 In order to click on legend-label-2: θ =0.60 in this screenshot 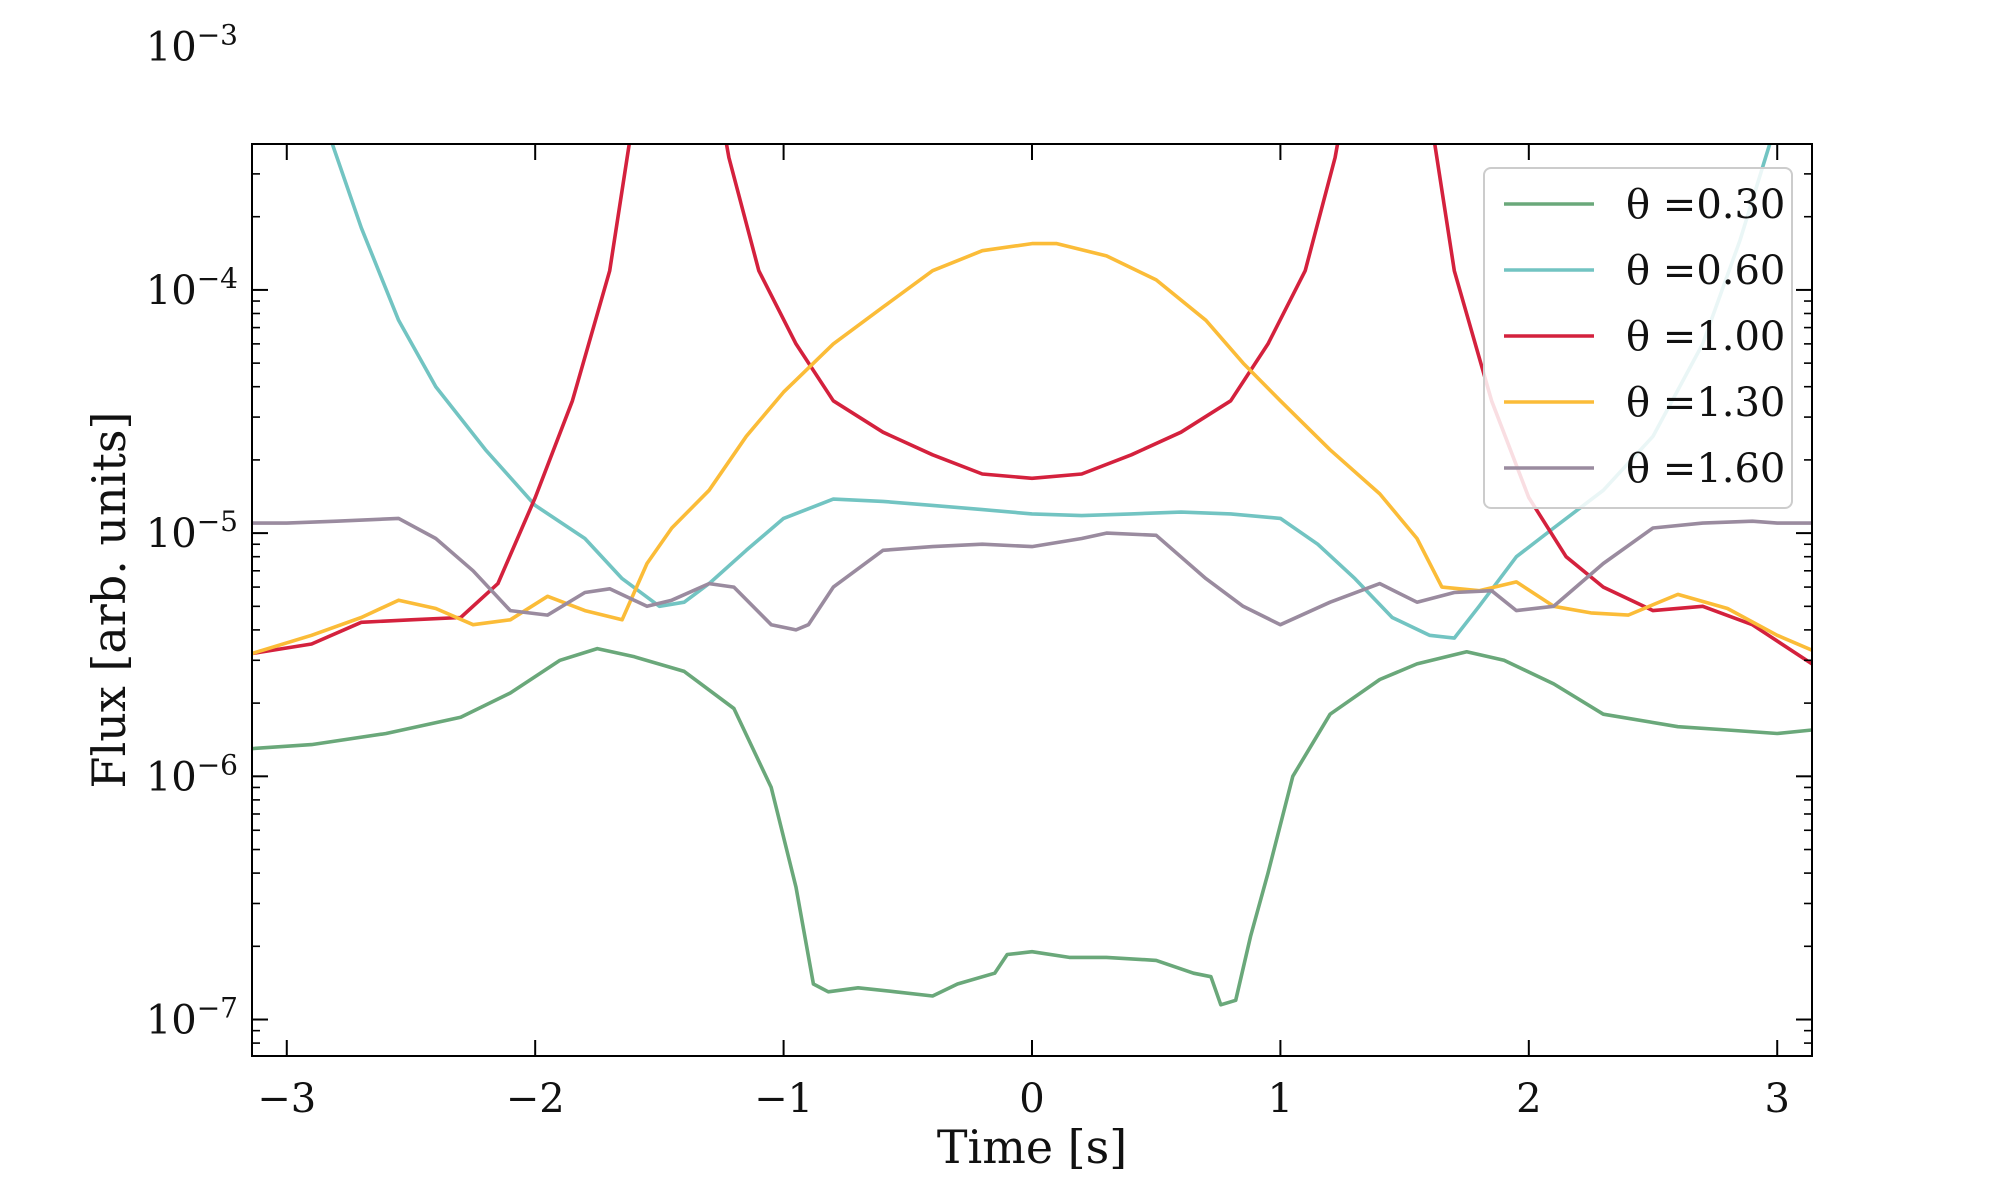, I will do `click(1705, 271)`.